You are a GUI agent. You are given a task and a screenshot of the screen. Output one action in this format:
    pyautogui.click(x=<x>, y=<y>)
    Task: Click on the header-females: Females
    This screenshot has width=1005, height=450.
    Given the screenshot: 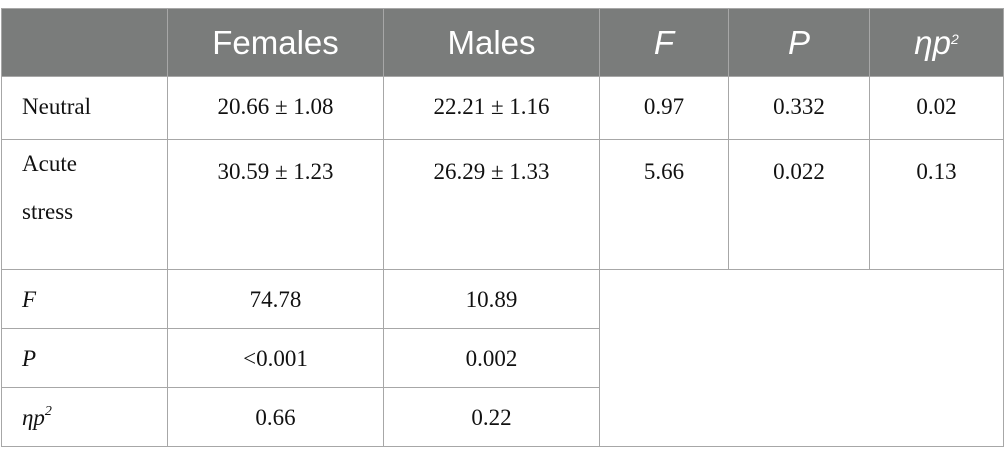 What is the action you would take?
    pyautogui.click(x=275, y=42)
    